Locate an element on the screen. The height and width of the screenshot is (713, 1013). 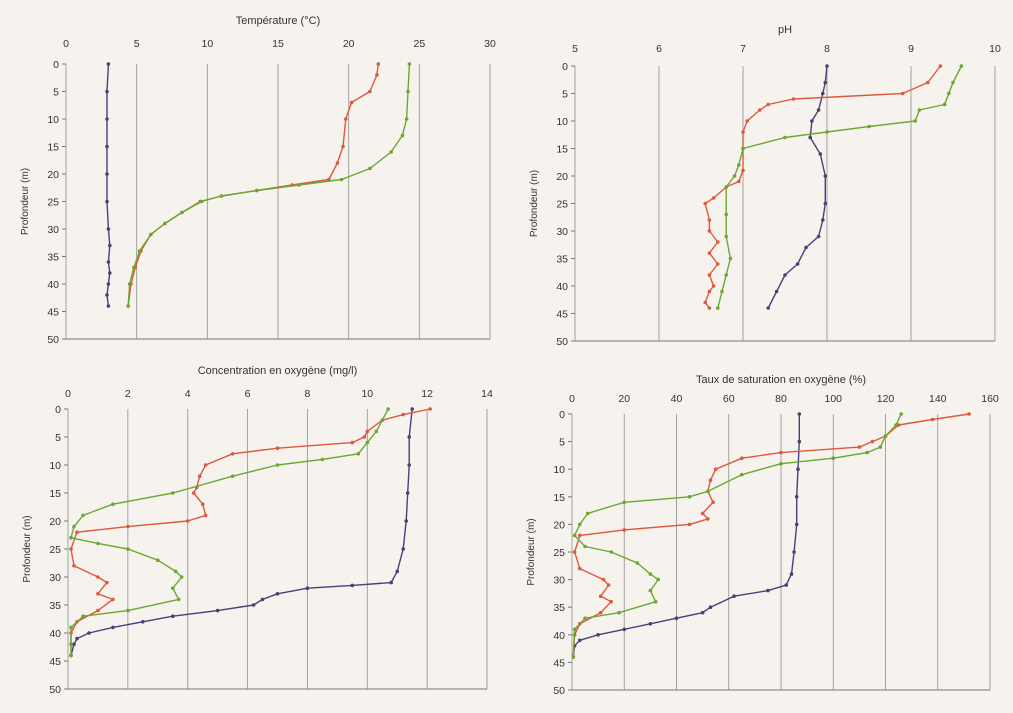
chart-title: Température (°C) is located at coordinates (278, 21).